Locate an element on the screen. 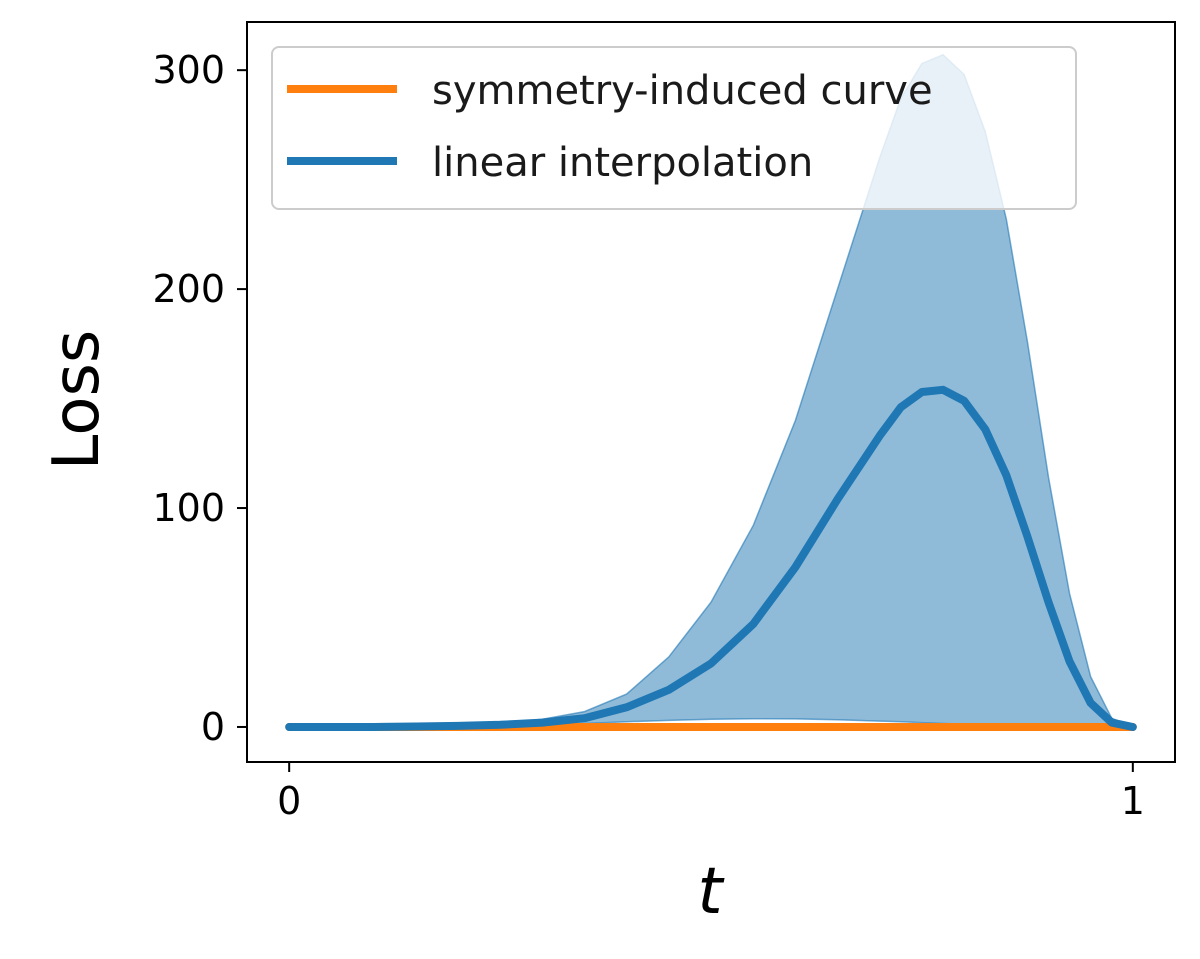 This screenshot has height=959, width=1200. x-tick-label: 0 is located at coordinates (289, 801).